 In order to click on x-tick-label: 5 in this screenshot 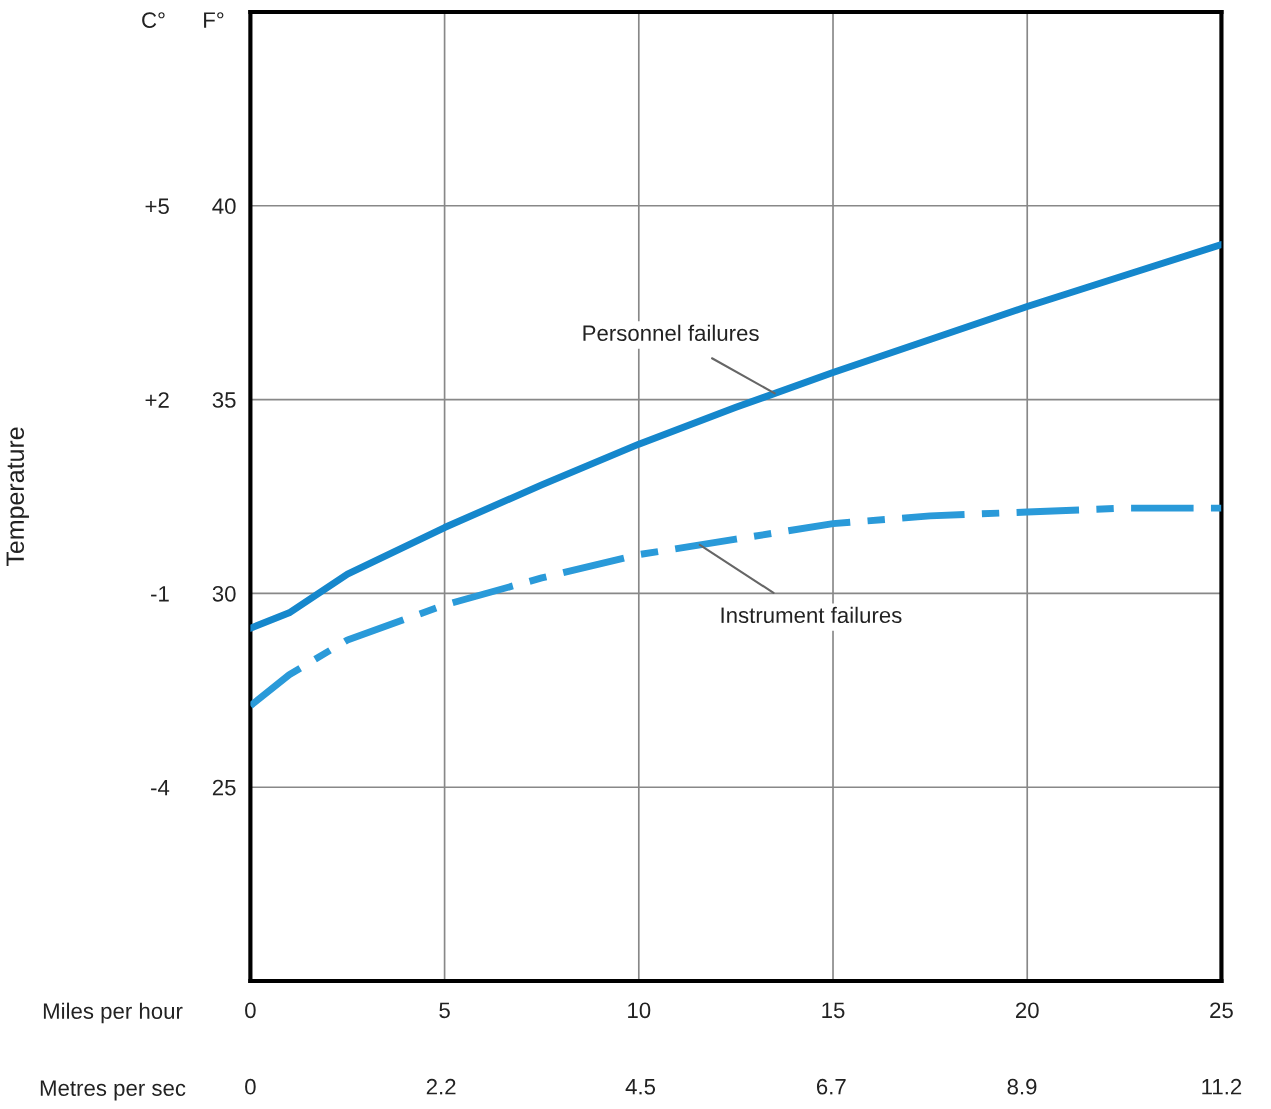, I will do `click(444, 1010)`.